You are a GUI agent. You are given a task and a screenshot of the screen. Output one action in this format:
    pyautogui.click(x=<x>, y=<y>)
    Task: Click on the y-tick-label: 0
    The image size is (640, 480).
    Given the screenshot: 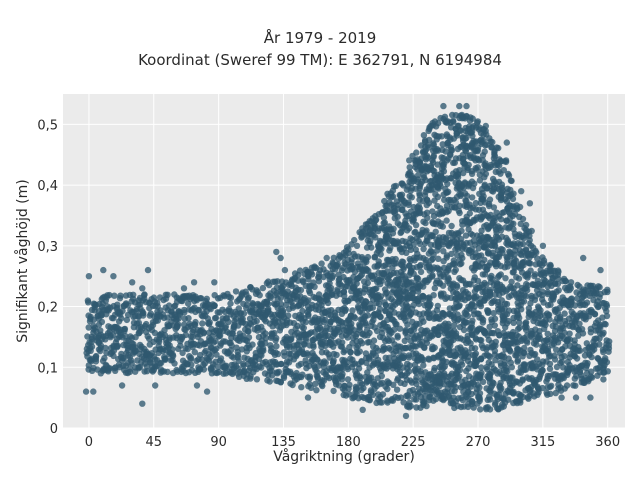 What is the action you would take?
    pyautogui.click(x=54, y=429)
    